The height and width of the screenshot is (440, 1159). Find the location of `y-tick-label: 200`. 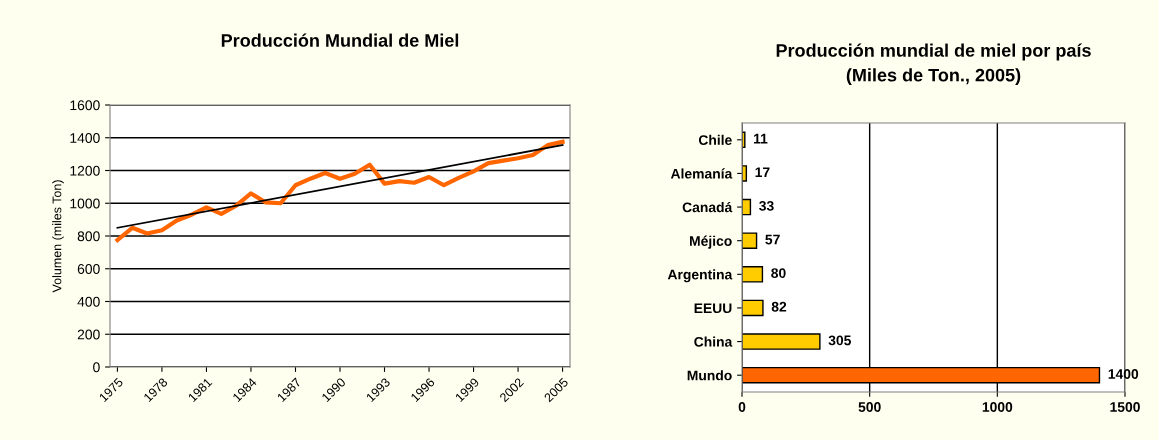

y-tick-label: 200 is located at coordinates (88, 334).